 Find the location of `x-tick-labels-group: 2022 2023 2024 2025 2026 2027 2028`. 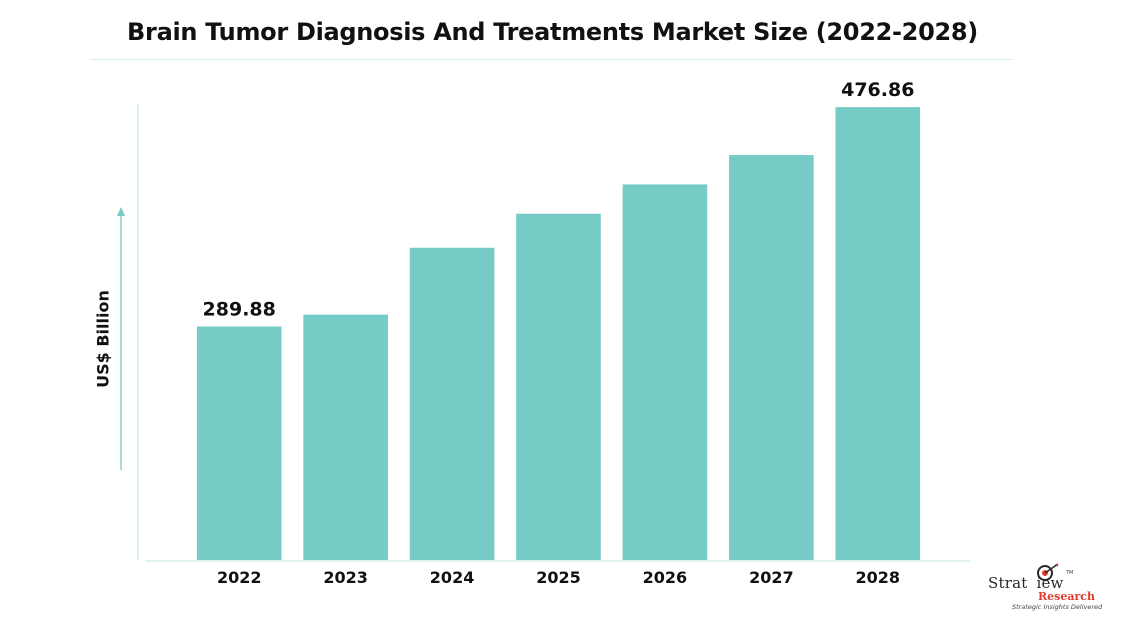

x-tick-labels-group: 2022 2023 2024 2025 2026 2027 2028 is located at coordinates (558, 577).